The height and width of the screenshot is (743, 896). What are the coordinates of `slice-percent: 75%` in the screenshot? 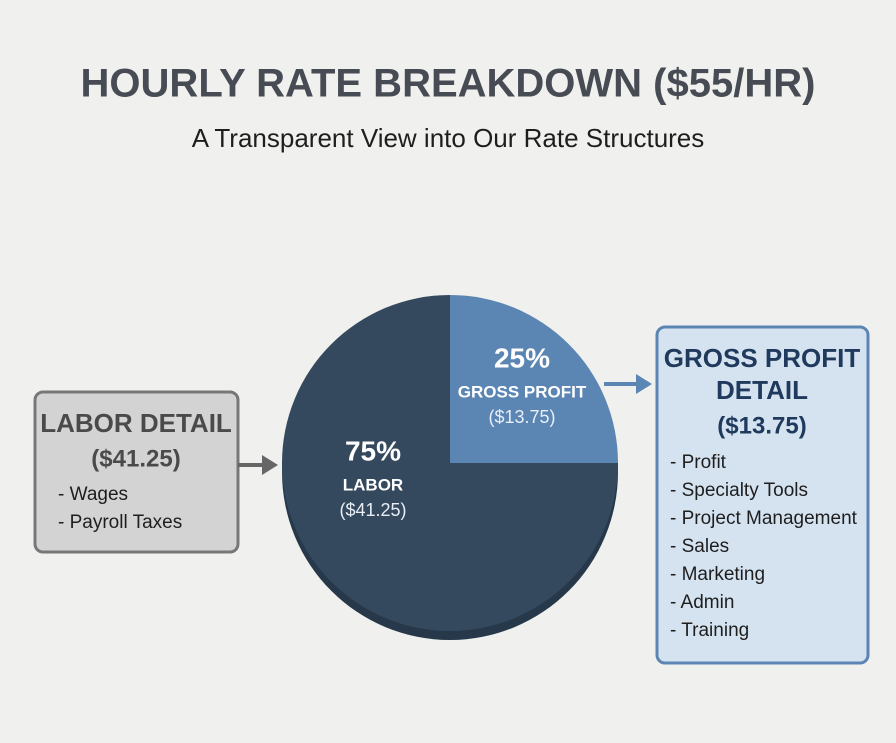 It's located at (373, 450).